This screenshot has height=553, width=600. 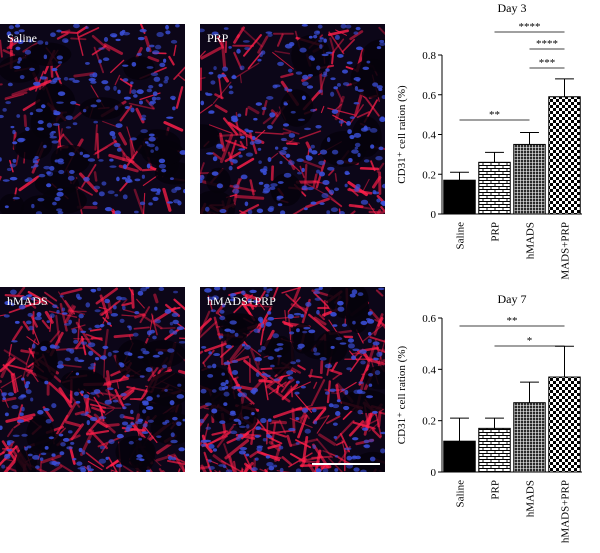 I want to click on micrograph-hmads-prp: hMADS+PRP, so click(x=292, y=379).